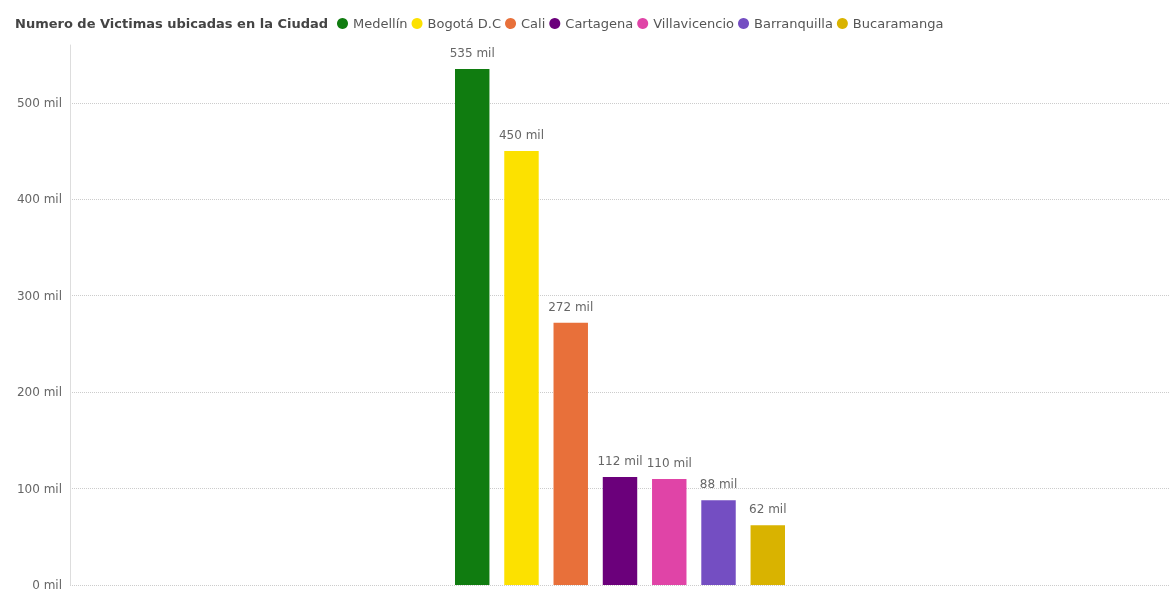  I want to click on y-tick-label: 200 mil, so click(39, 392).